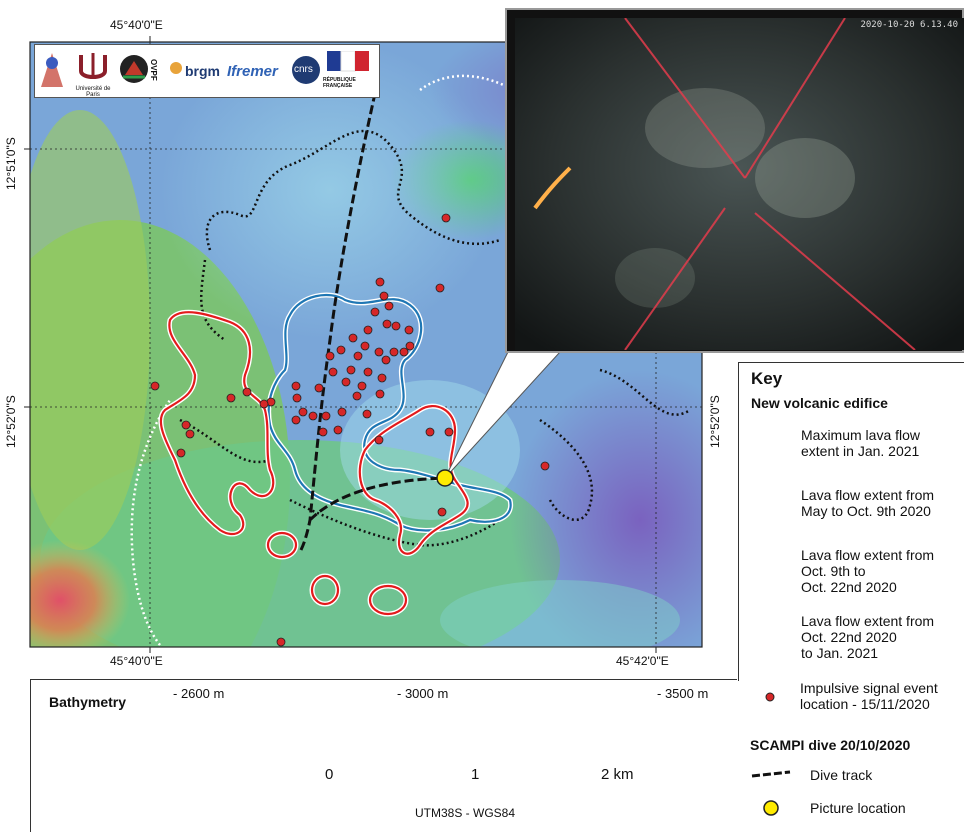  I want to click on picture-location-label: Picture location, so click(858, 808).